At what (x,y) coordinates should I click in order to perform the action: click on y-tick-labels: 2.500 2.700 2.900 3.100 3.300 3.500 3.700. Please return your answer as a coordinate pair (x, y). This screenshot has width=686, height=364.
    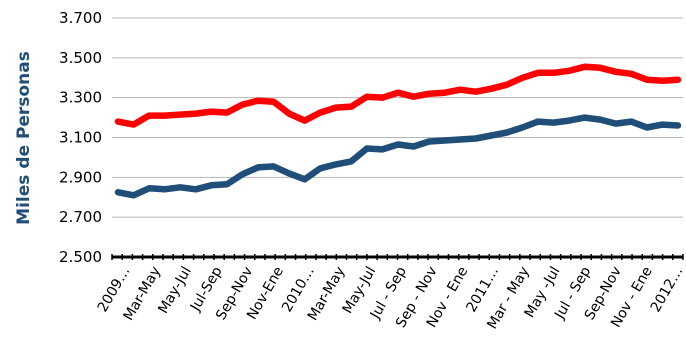
    Looking at the image, I should click on (80, 137).